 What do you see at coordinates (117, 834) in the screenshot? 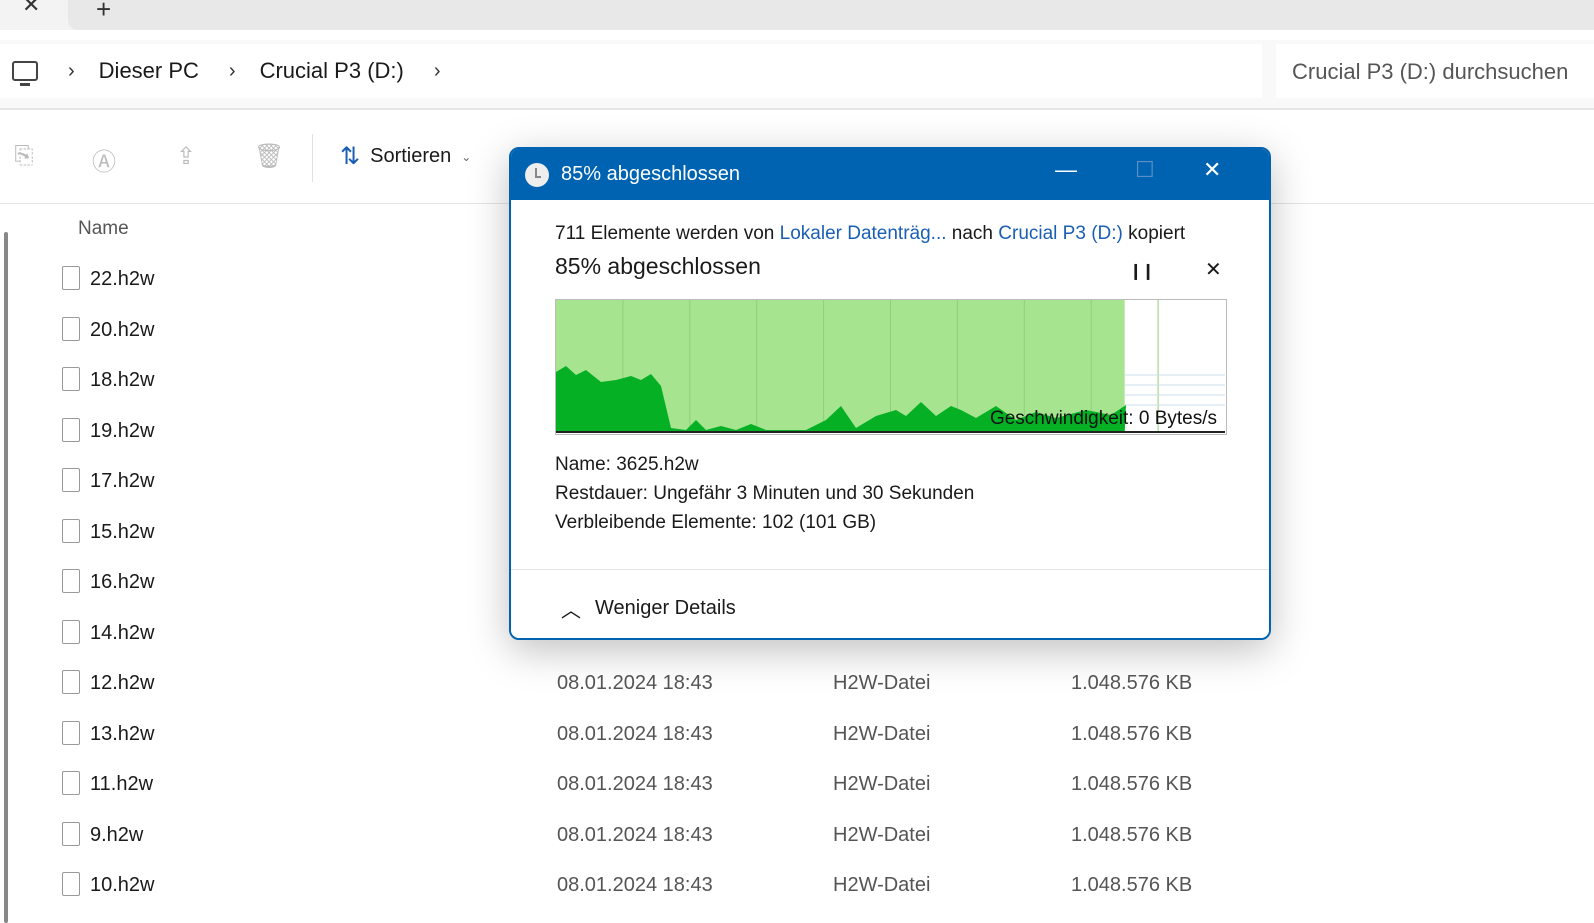
I see `file-name: 9.h2w` at bounding box center [117, 834].